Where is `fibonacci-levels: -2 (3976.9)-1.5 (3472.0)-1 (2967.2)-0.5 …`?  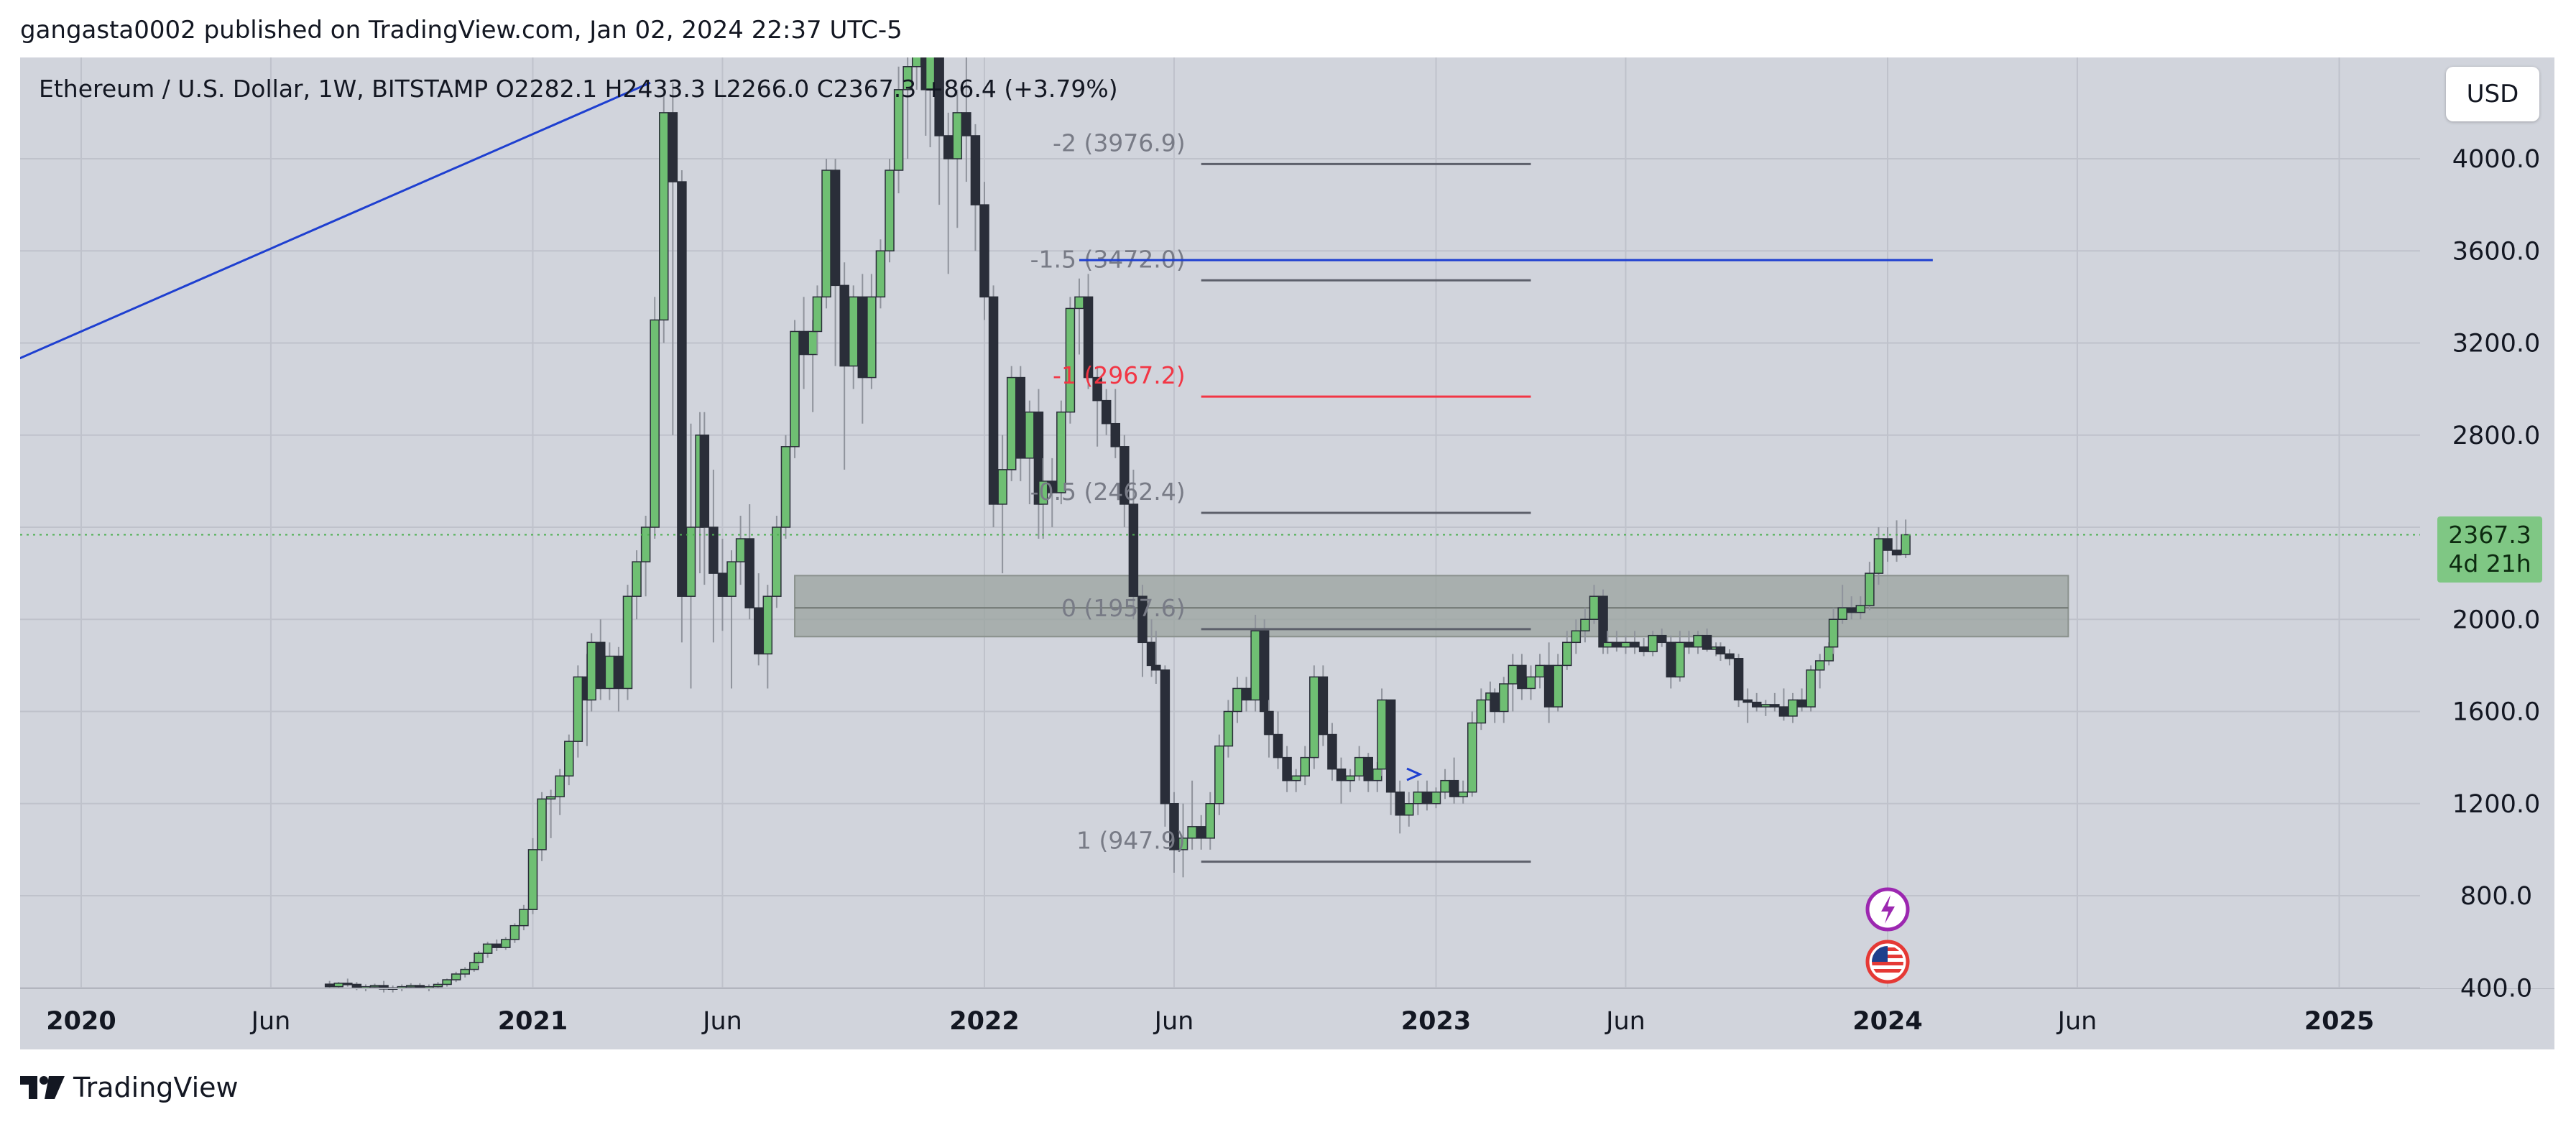
fibonacci-levels: -2 (3976.9)-1.5 (3472.0)-1 (2967.2)-0.5 … is located at coordinates (1280, 496).